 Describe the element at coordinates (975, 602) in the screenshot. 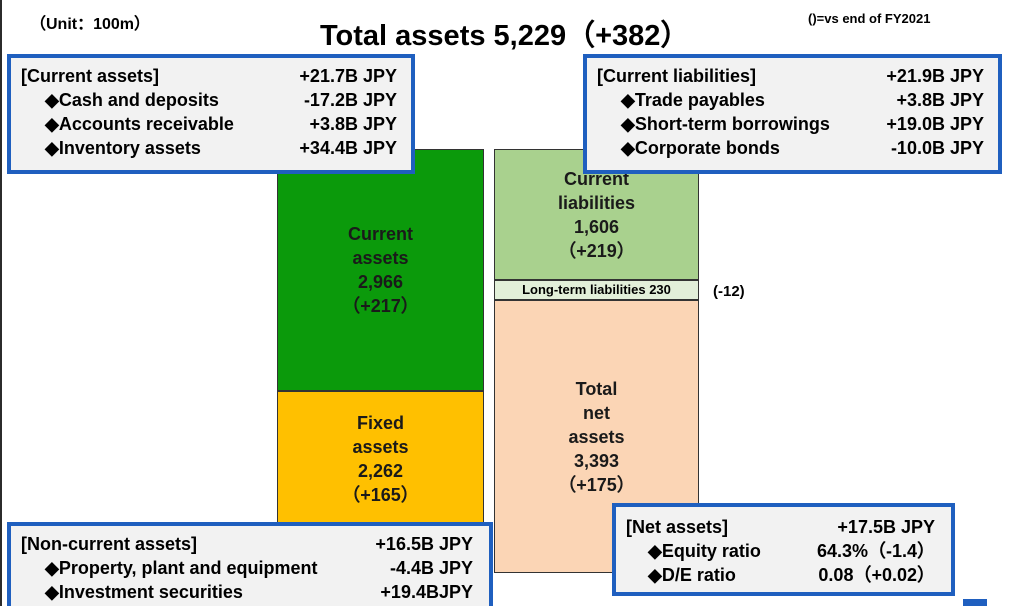

I see `corner-accent-mark` at that location.